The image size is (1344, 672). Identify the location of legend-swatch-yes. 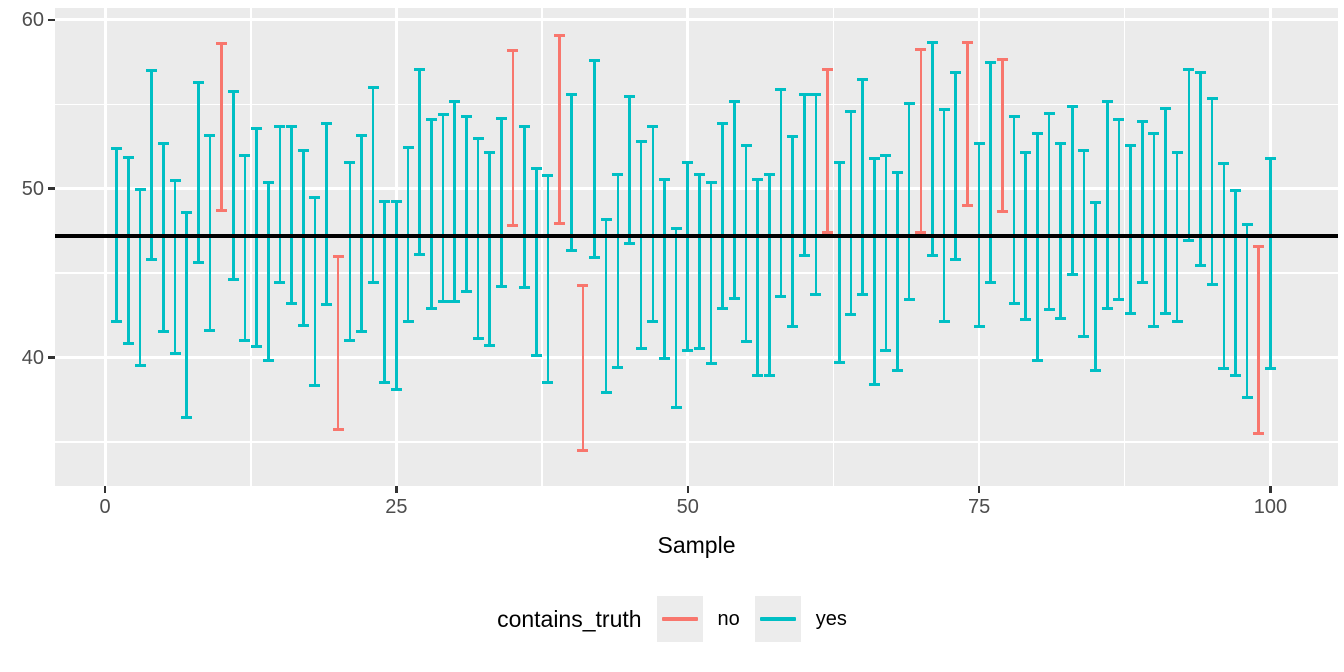
(777, 619).